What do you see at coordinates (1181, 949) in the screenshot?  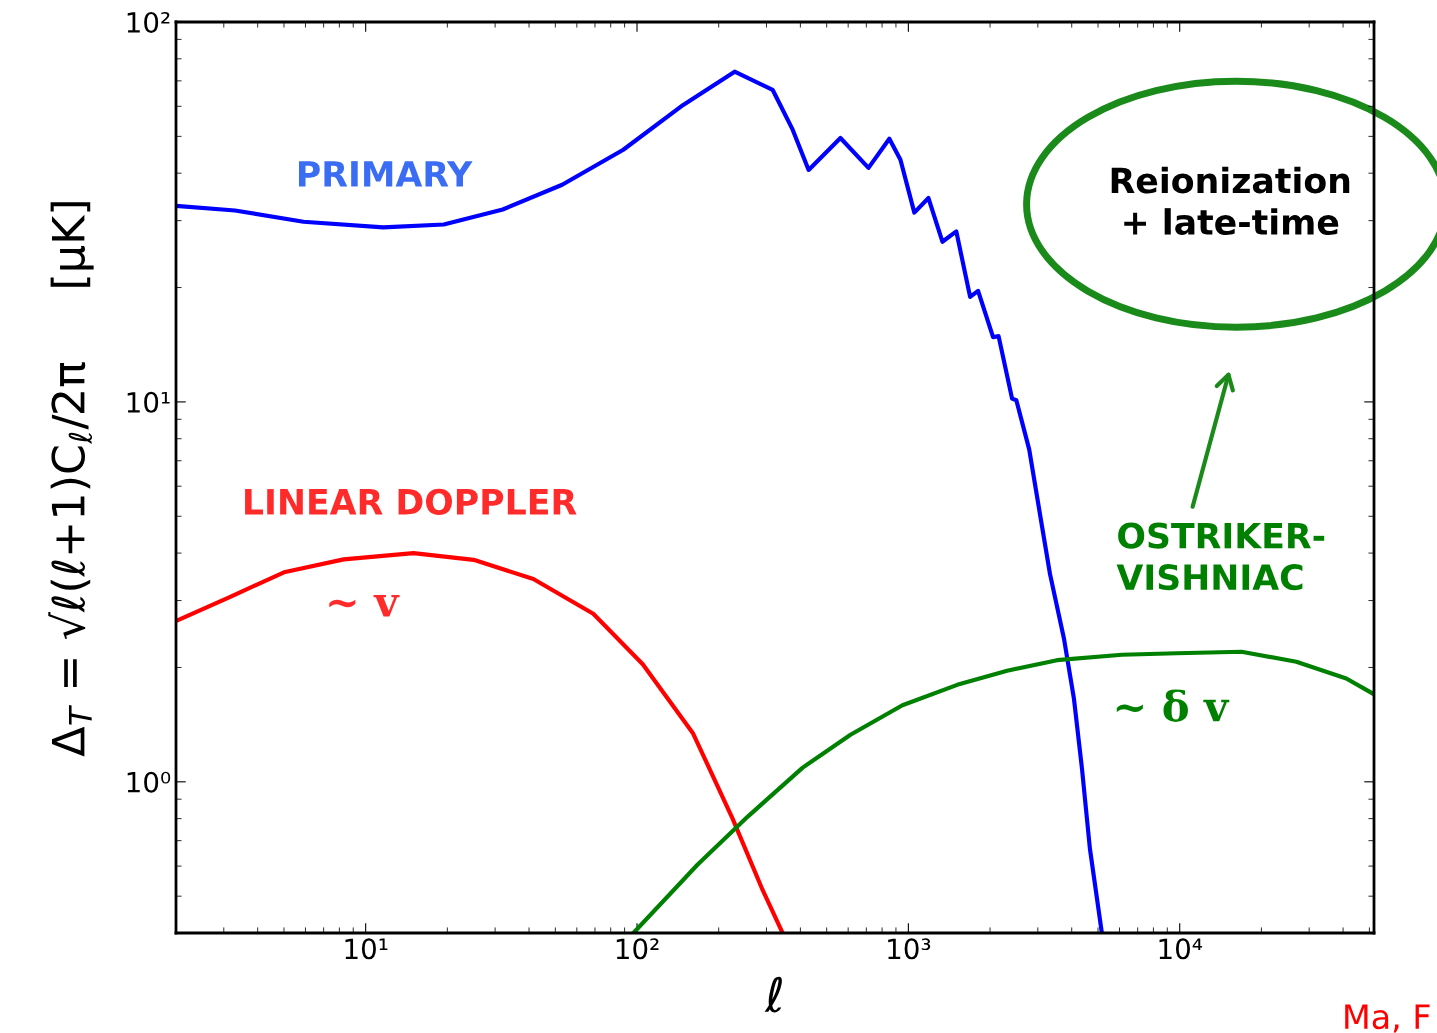 I see `x-tick-label: 10⁴` at bounding box center [1181, 949].